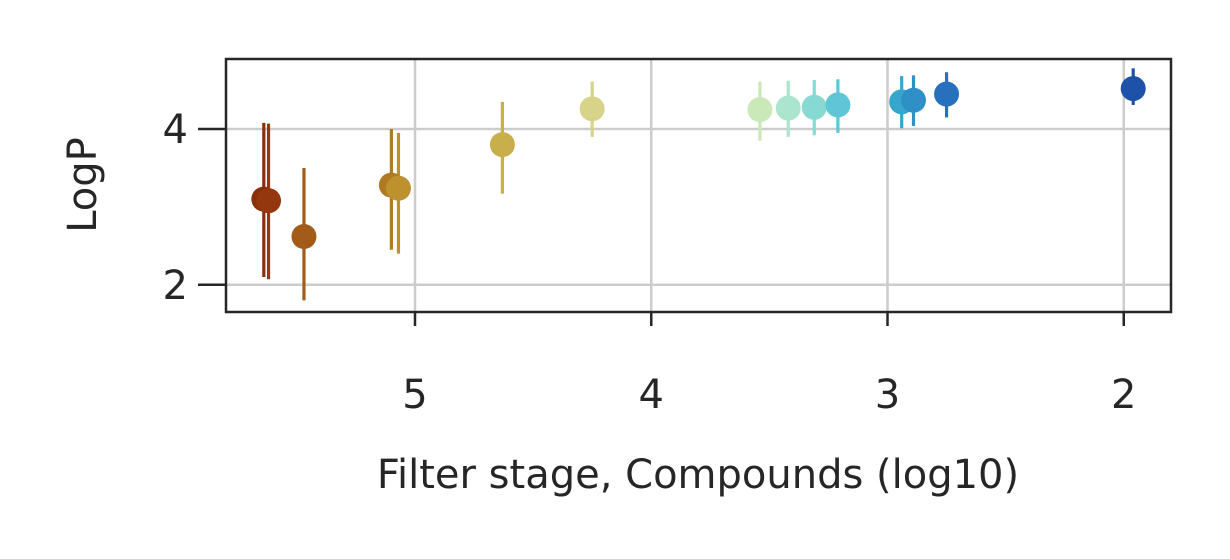  Describe the element at coordinates (769, 365) in the screenshot. I see `x-axis-ticks: 5 4 3 2` at that location.